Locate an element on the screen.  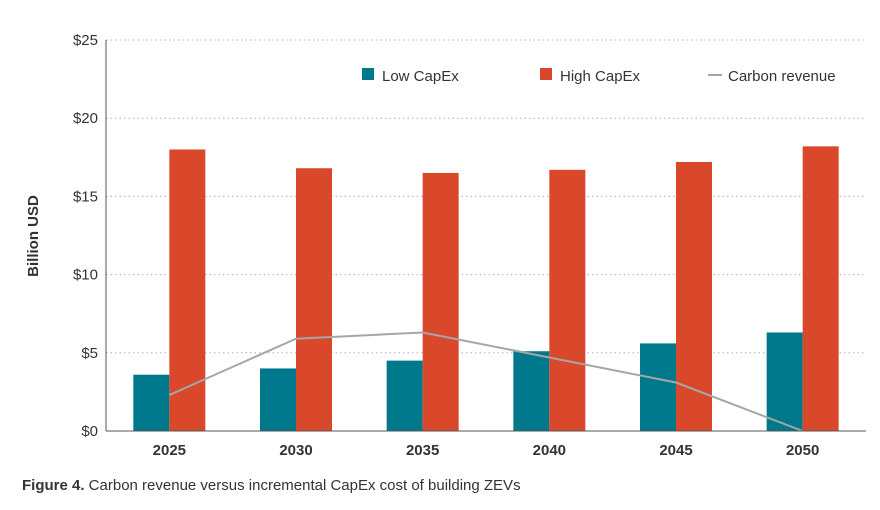
carbon-revenue-line is located at coordinates (486, 381).